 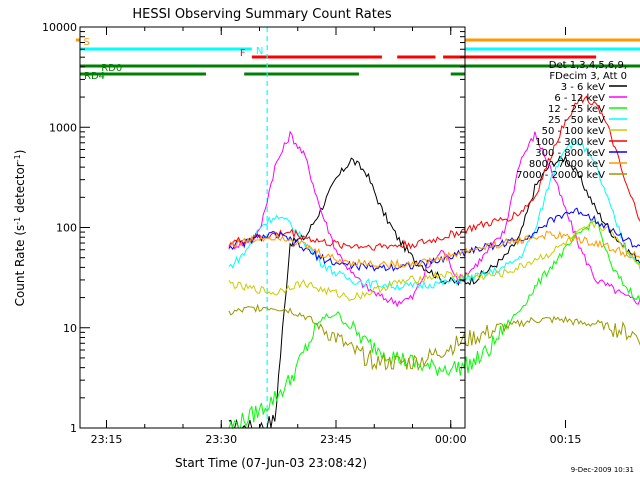 I want to click on legend-header: FDecim 3, Att 0, so click(x=588, y=76).